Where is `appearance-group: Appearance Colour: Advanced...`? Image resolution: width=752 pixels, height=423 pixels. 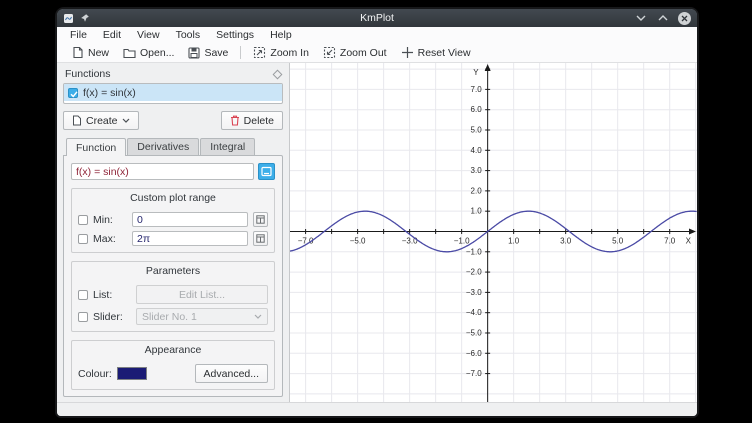 appearance-group: Appearance Colour: Advanced... is located at coordinates (173, 365).